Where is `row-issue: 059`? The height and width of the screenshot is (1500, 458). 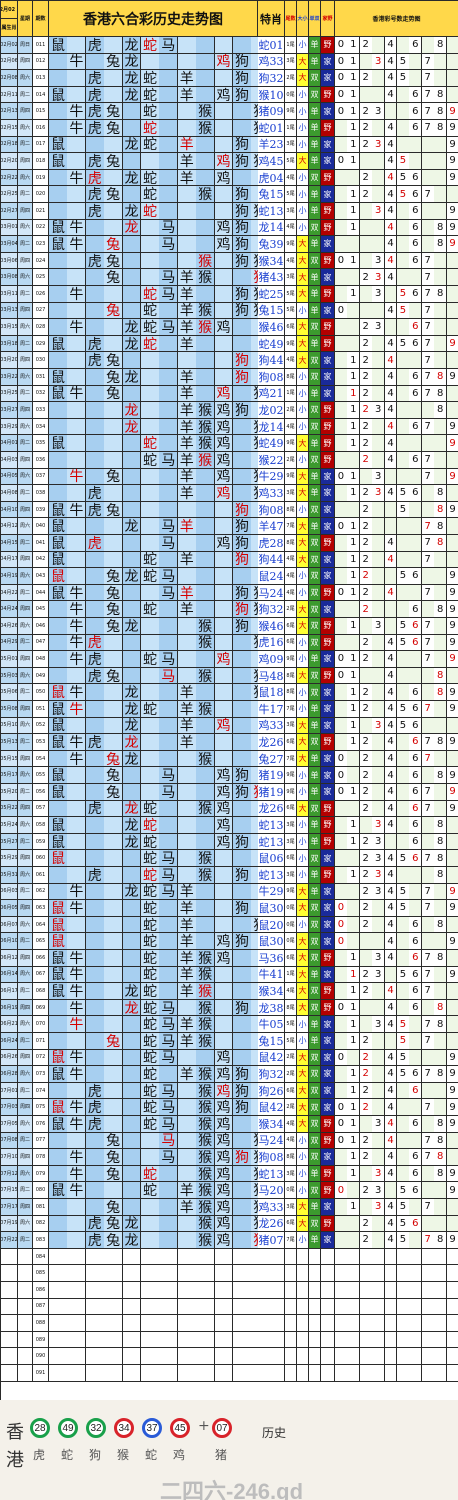 row-issue: 059 is located at coordinates (41, 842).